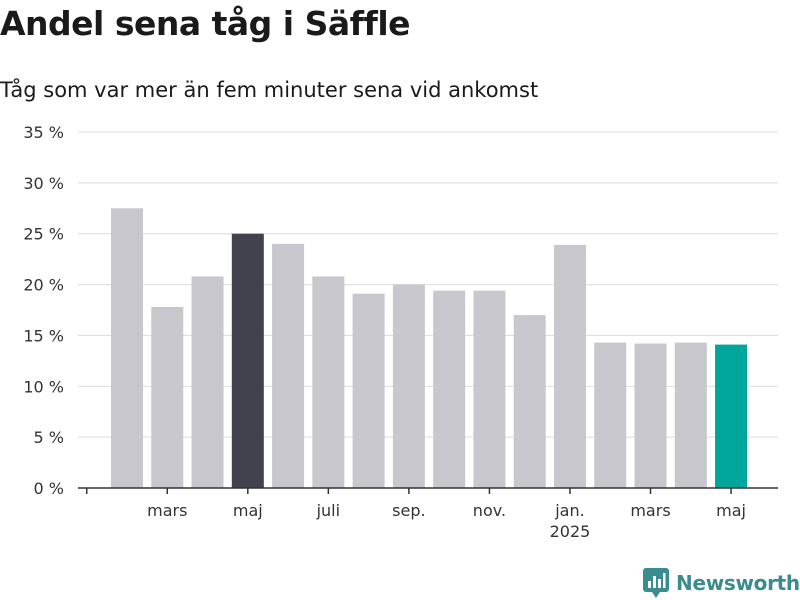 The height and width of the screenshot is (600, 800). I want to click on y-tick-label: 30 %, so click(43, 183).